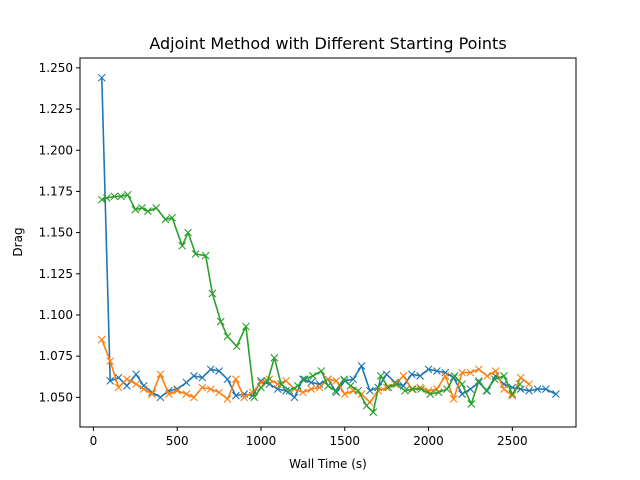  Describe the element at coordinates (261, 441) in the screenshot. I see `x-tick-label: 1000` at that location.